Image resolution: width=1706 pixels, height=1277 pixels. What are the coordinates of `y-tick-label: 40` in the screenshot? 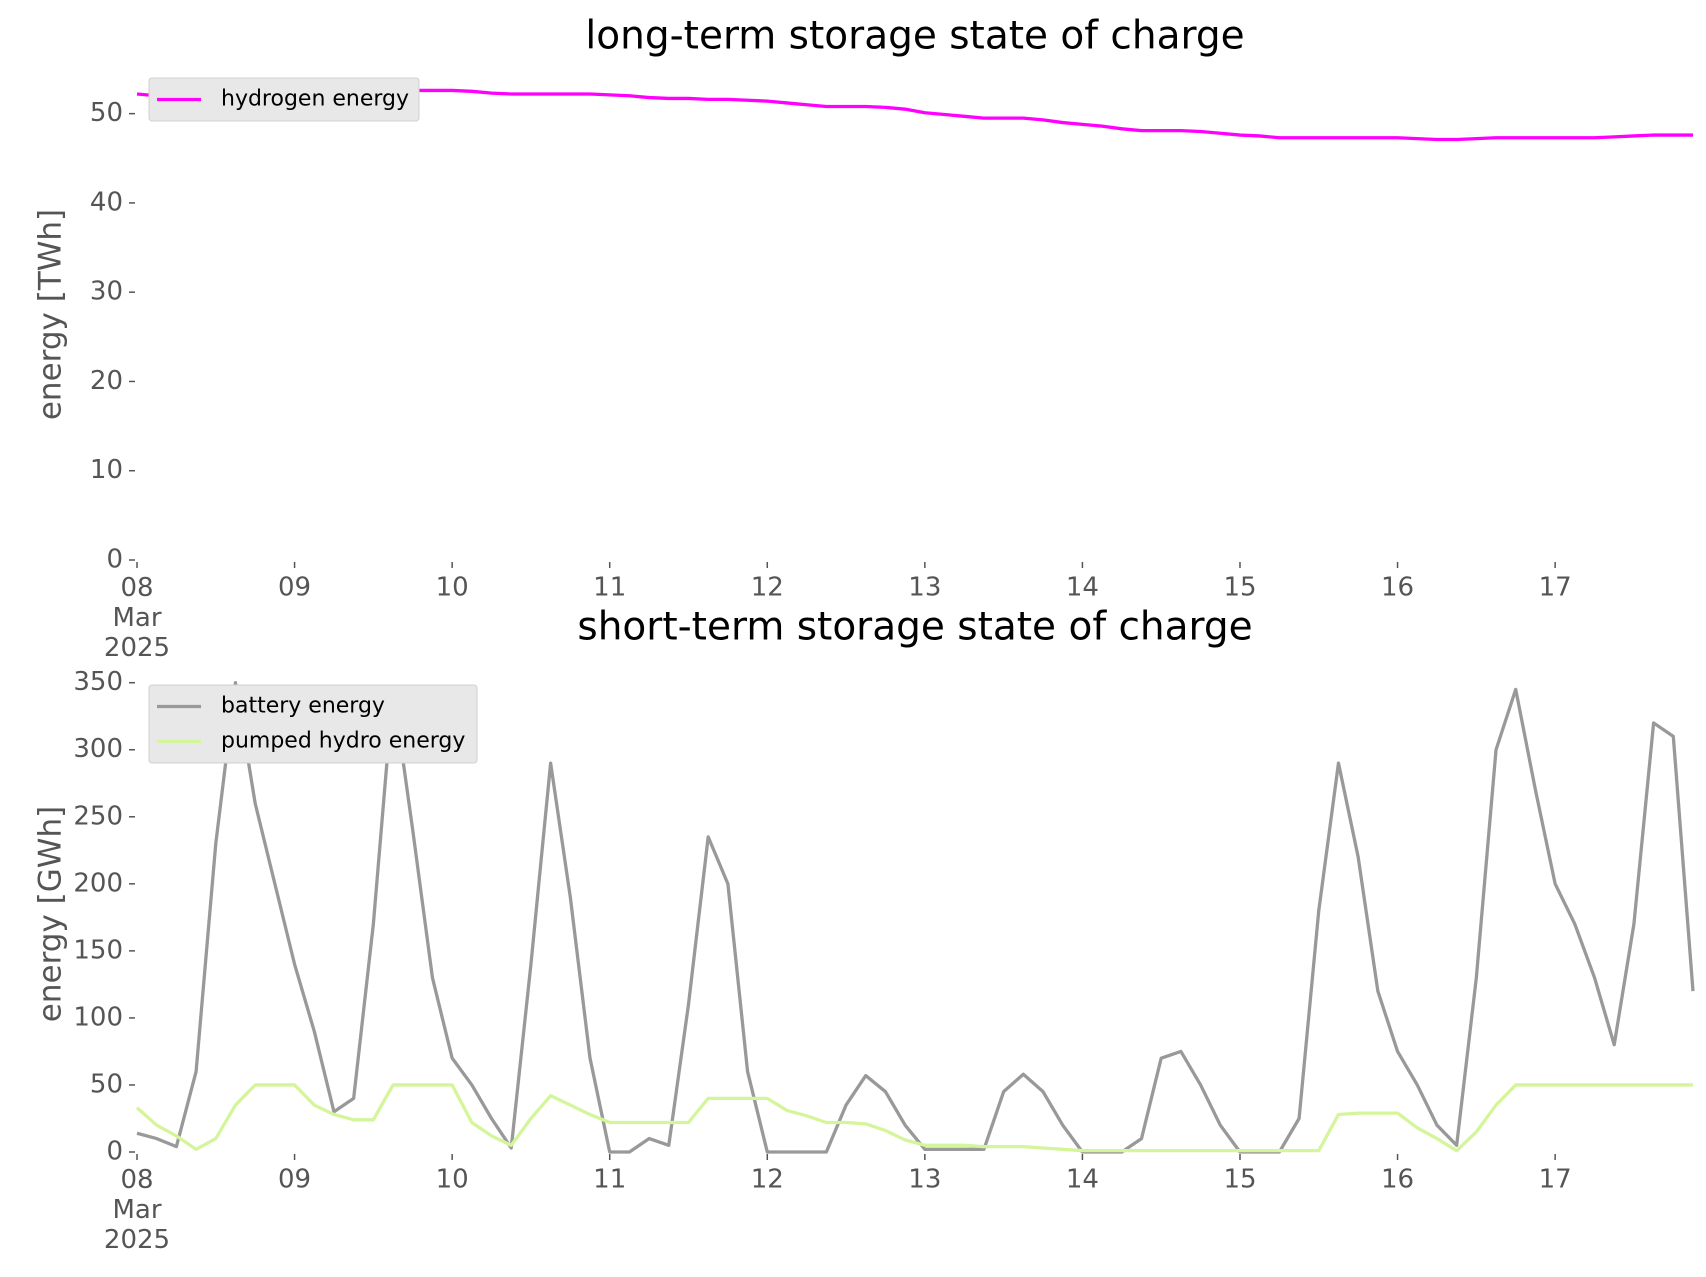 It's located at (106, 202).